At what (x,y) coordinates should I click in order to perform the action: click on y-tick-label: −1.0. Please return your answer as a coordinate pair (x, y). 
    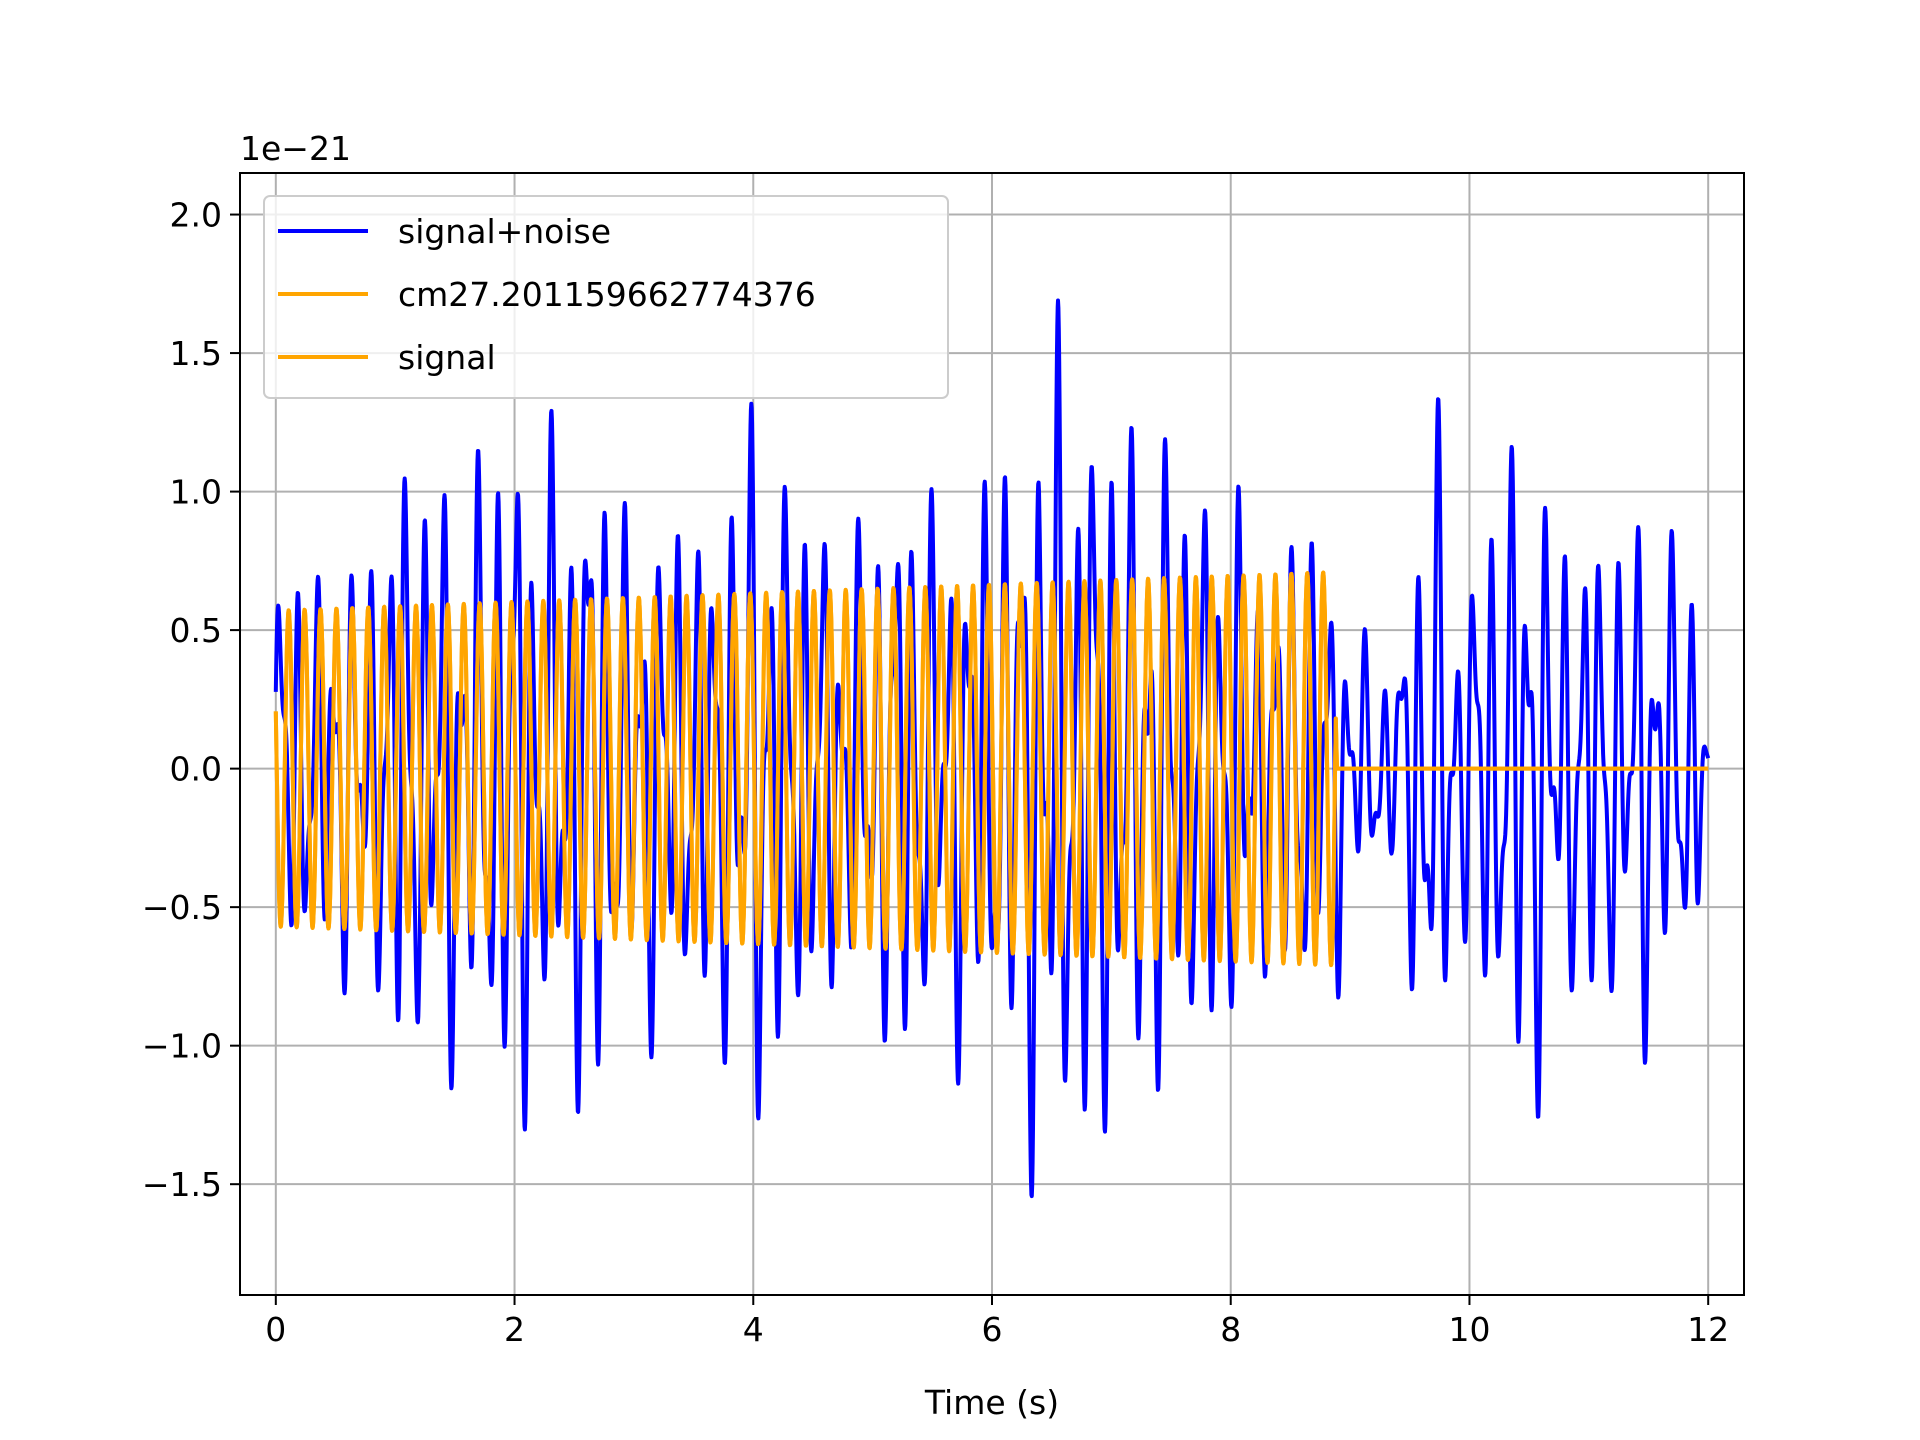
    Looking at the image, I should click on (182, 1046).